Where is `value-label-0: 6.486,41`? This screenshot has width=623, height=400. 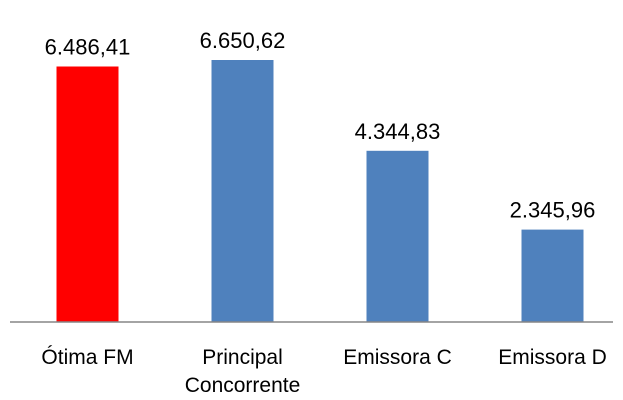
value-label-0: 6.486,41 is located at coordinates (88, 47).